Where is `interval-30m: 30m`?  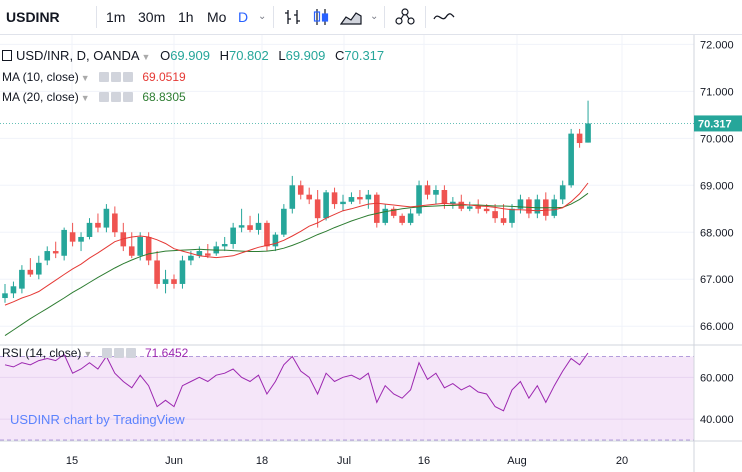
interval-30m: 30m is located at coordinates (152, 17).